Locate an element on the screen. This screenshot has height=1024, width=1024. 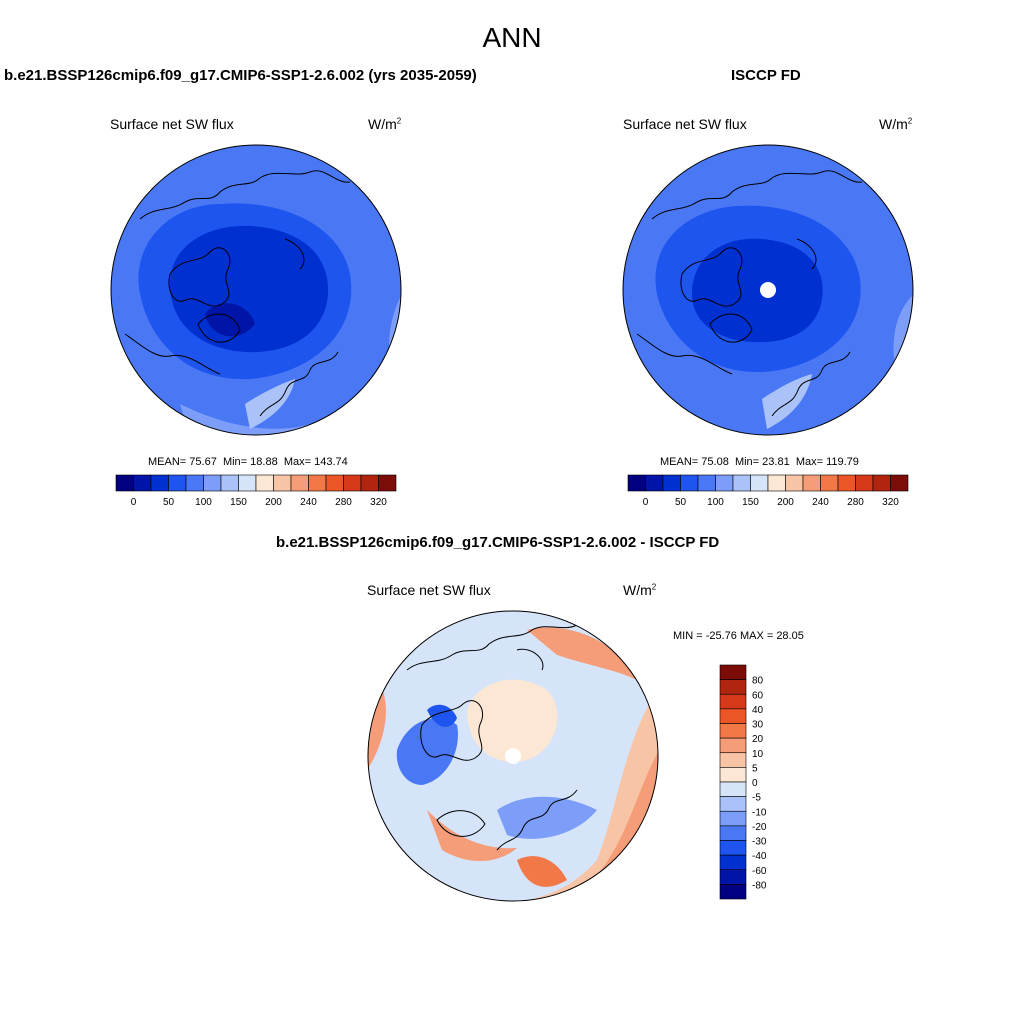
left-stats: MEAN= 75.67 Min= 18.88 Max= 143.74 is located at coordinates (248, 462).